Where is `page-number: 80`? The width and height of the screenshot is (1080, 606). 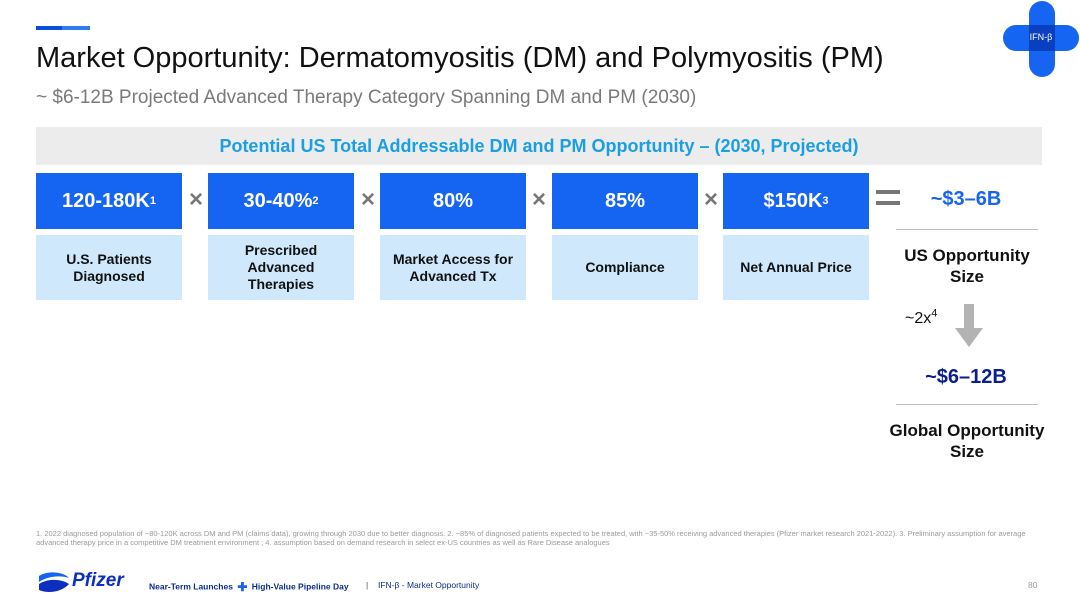
page-number: 80 is located at coordinates (1033, 585).